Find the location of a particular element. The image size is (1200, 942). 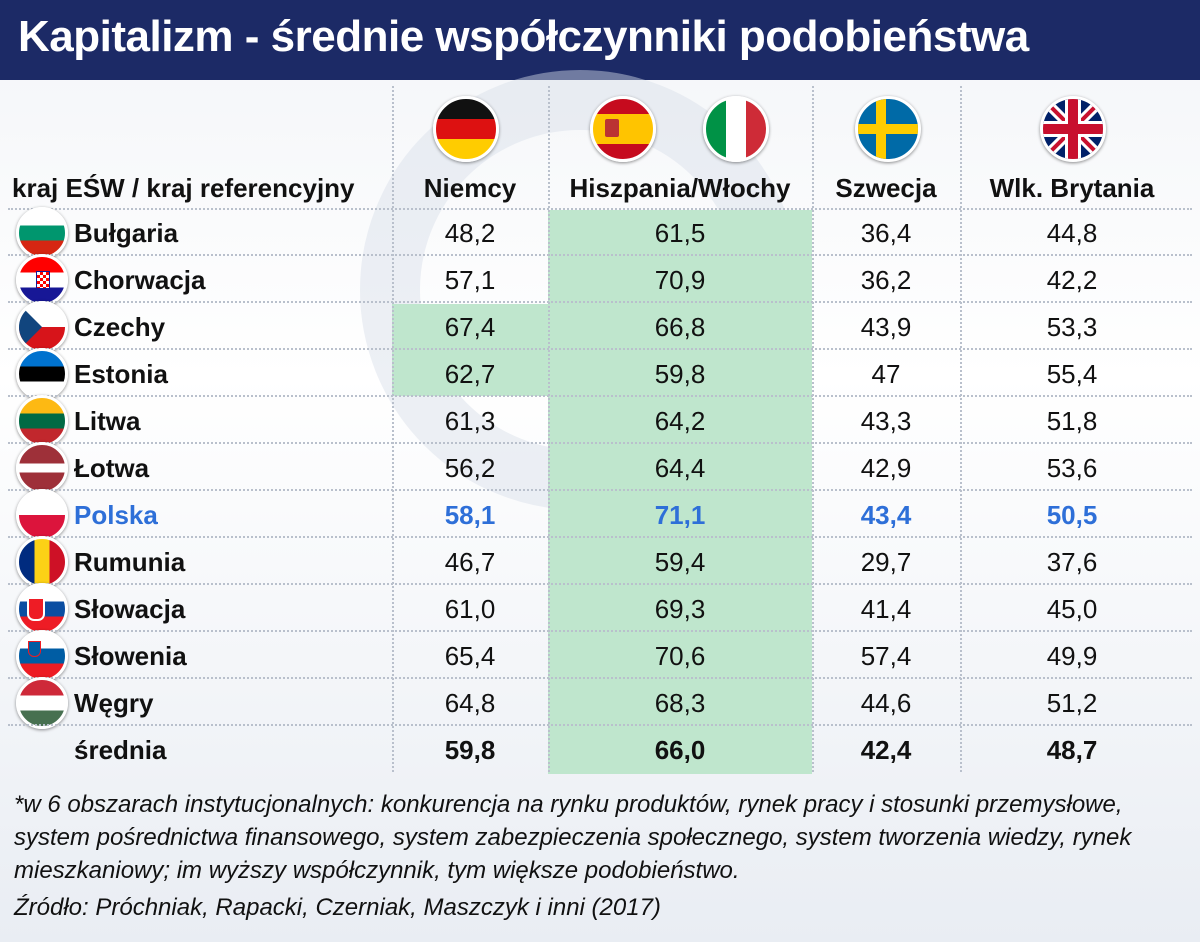

cell-szwecja: 57,4 is located at coordinates (886, 656).